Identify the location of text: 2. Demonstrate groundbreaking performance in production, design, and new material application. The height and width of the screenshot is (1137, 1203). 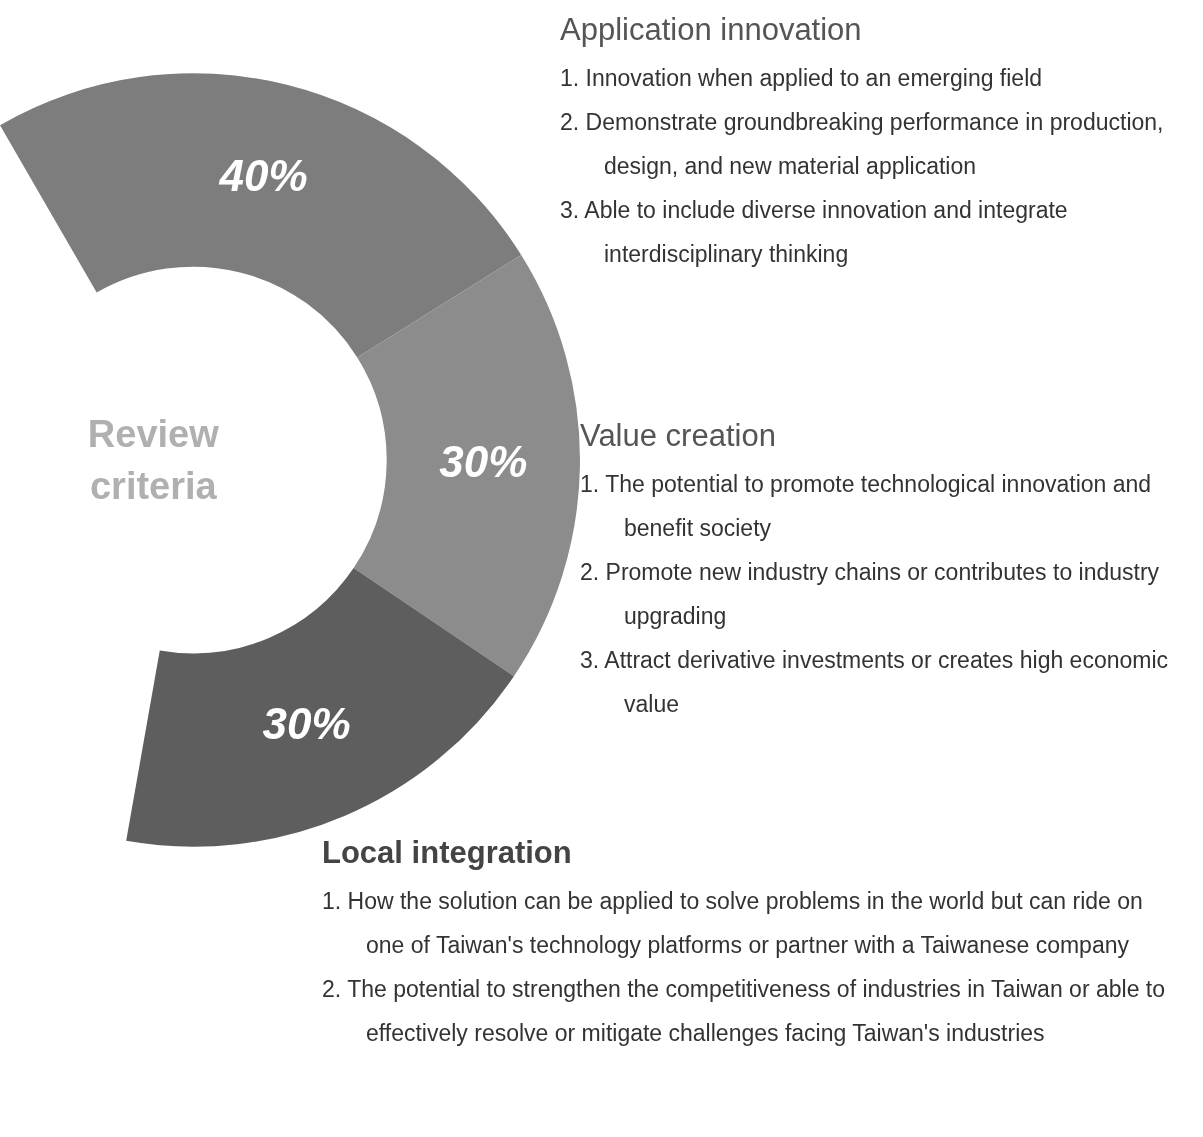
(862, 144).